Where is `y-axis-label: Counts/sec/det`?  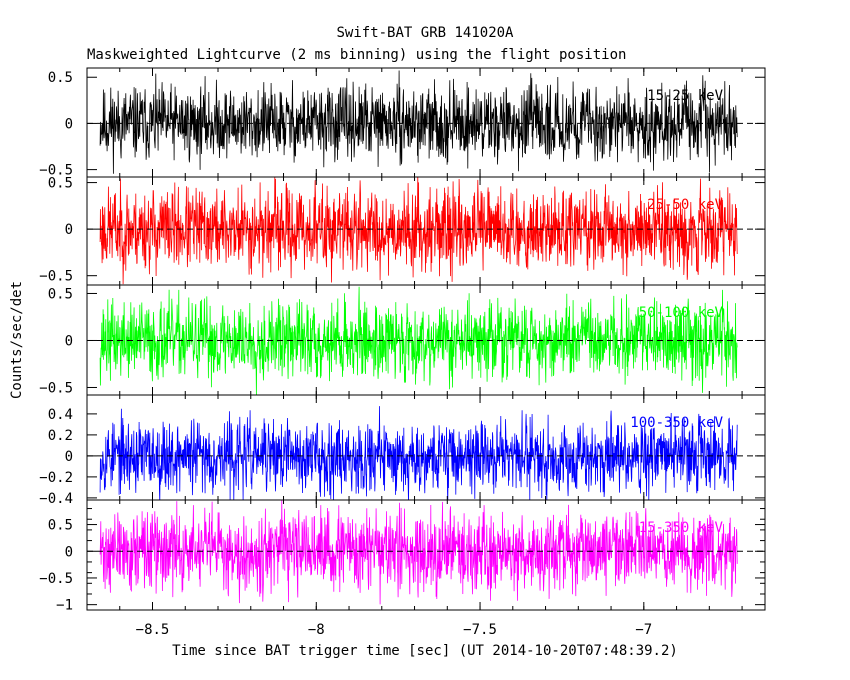 y-axis-label: Counts/sec/det is located at coordinates (17, 340).